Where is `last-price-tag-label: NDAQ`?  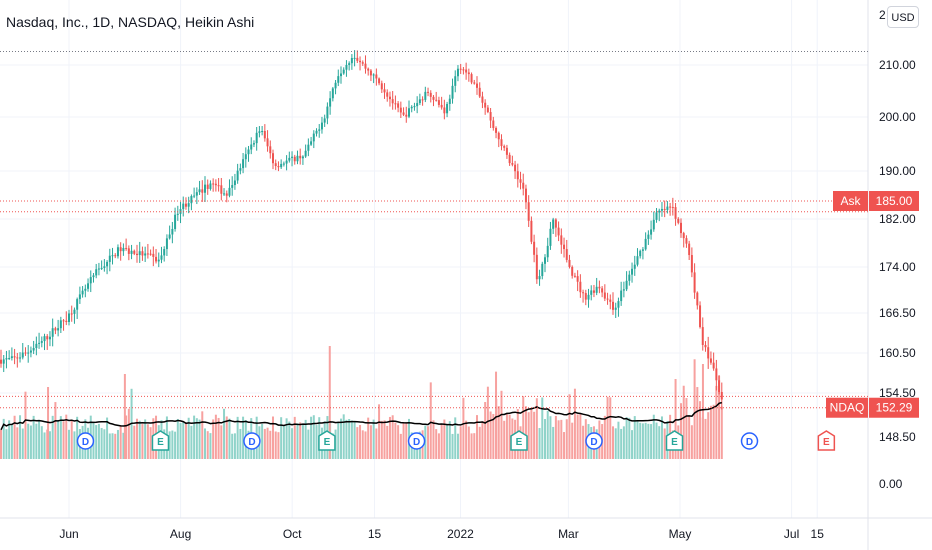 last-price-tag-label: NDAQ is located at coordinates (847, 408).